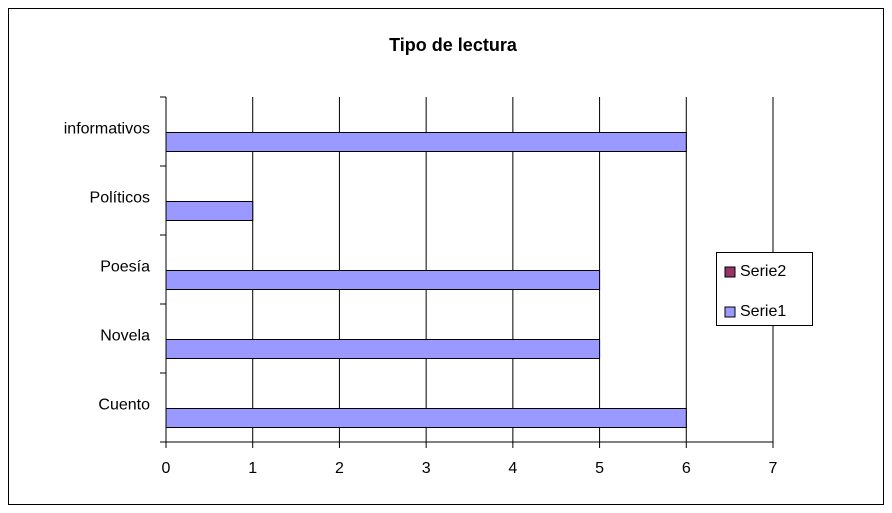 This screenshot has width=892, height=513. Describe the element at coordinates (512, 468) in the screenshot. I see `x-tick-label: 4` at that location.